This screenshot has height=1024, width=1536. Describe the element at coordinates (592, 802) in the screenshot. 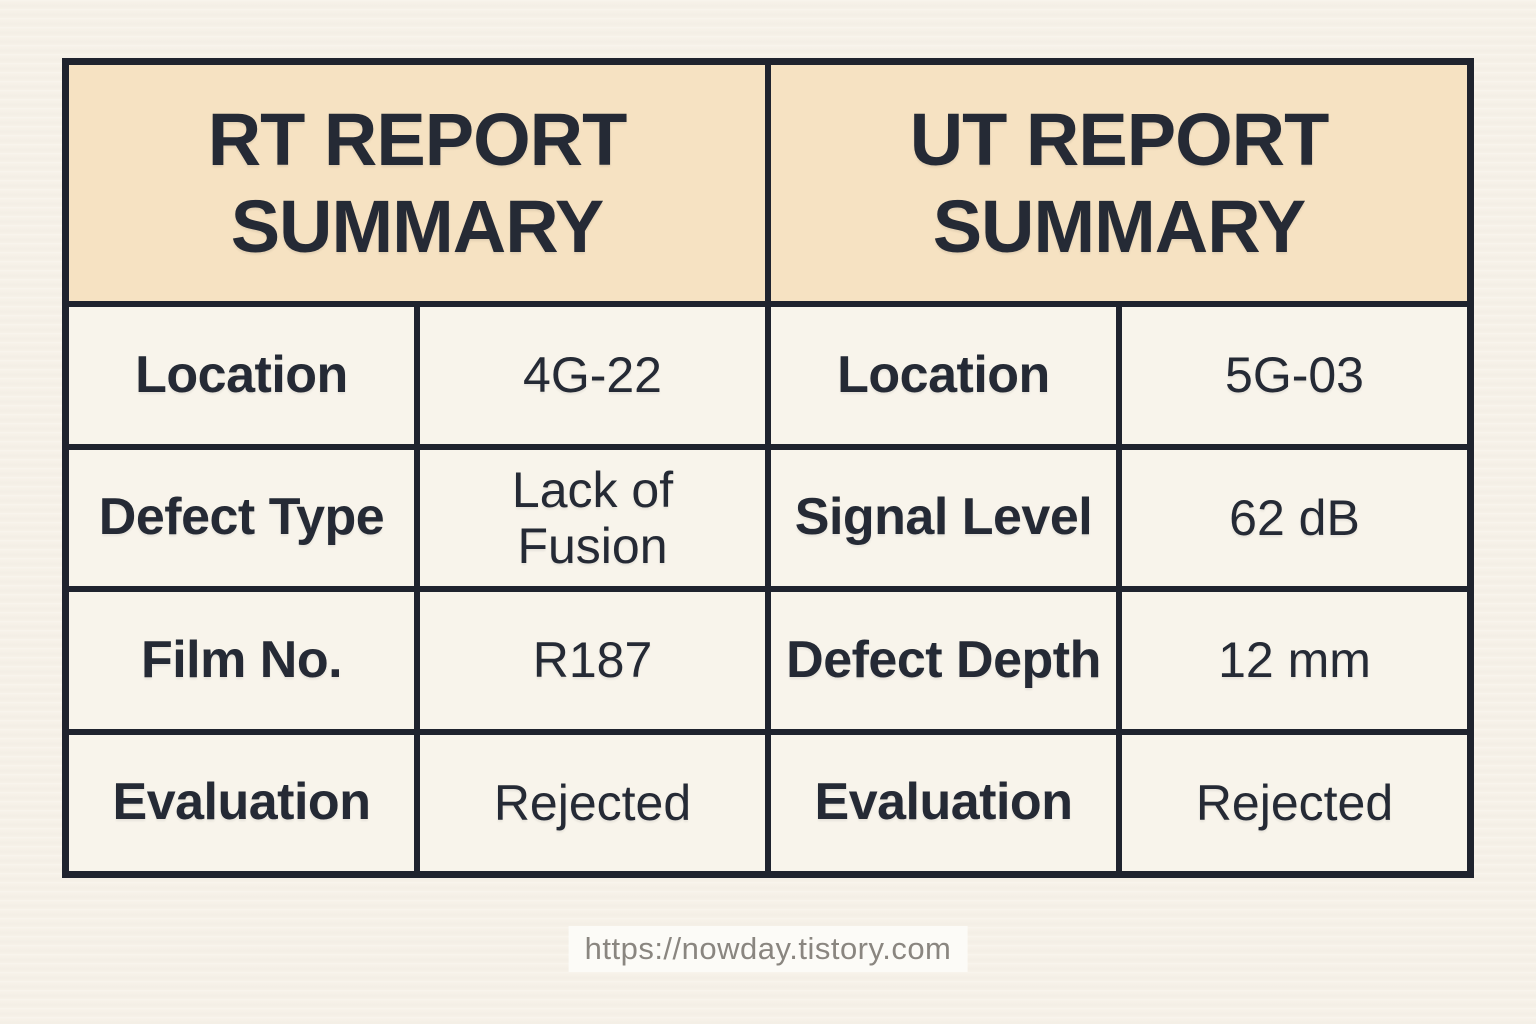

I see `rt-row-evaluation-value: Rejected` at that location.